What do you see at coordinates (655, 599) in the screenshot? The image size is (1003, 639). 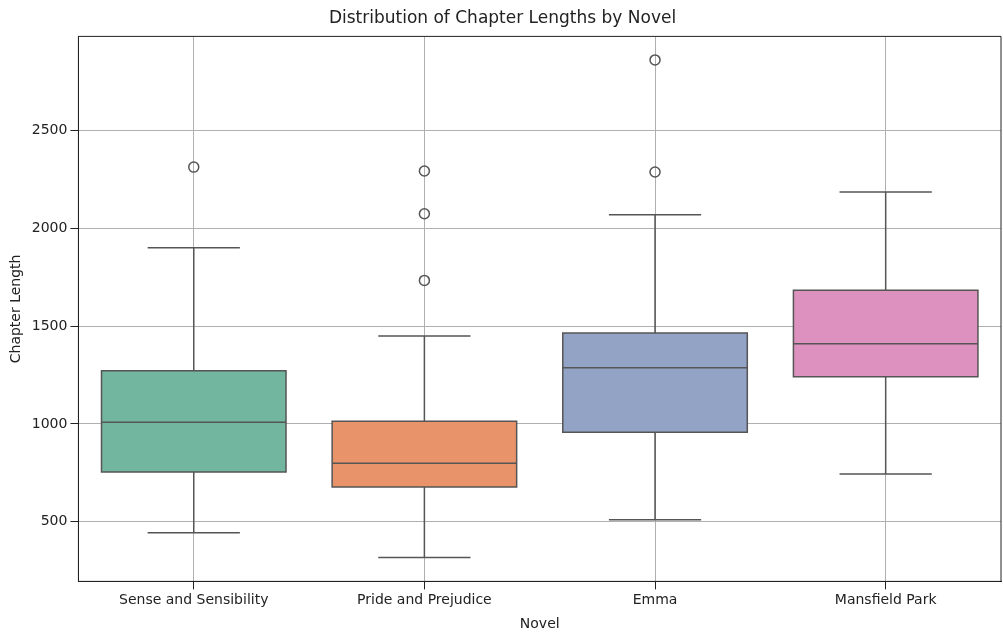 I see `x-tick-label: Emma` at bounding box center [655, 599].